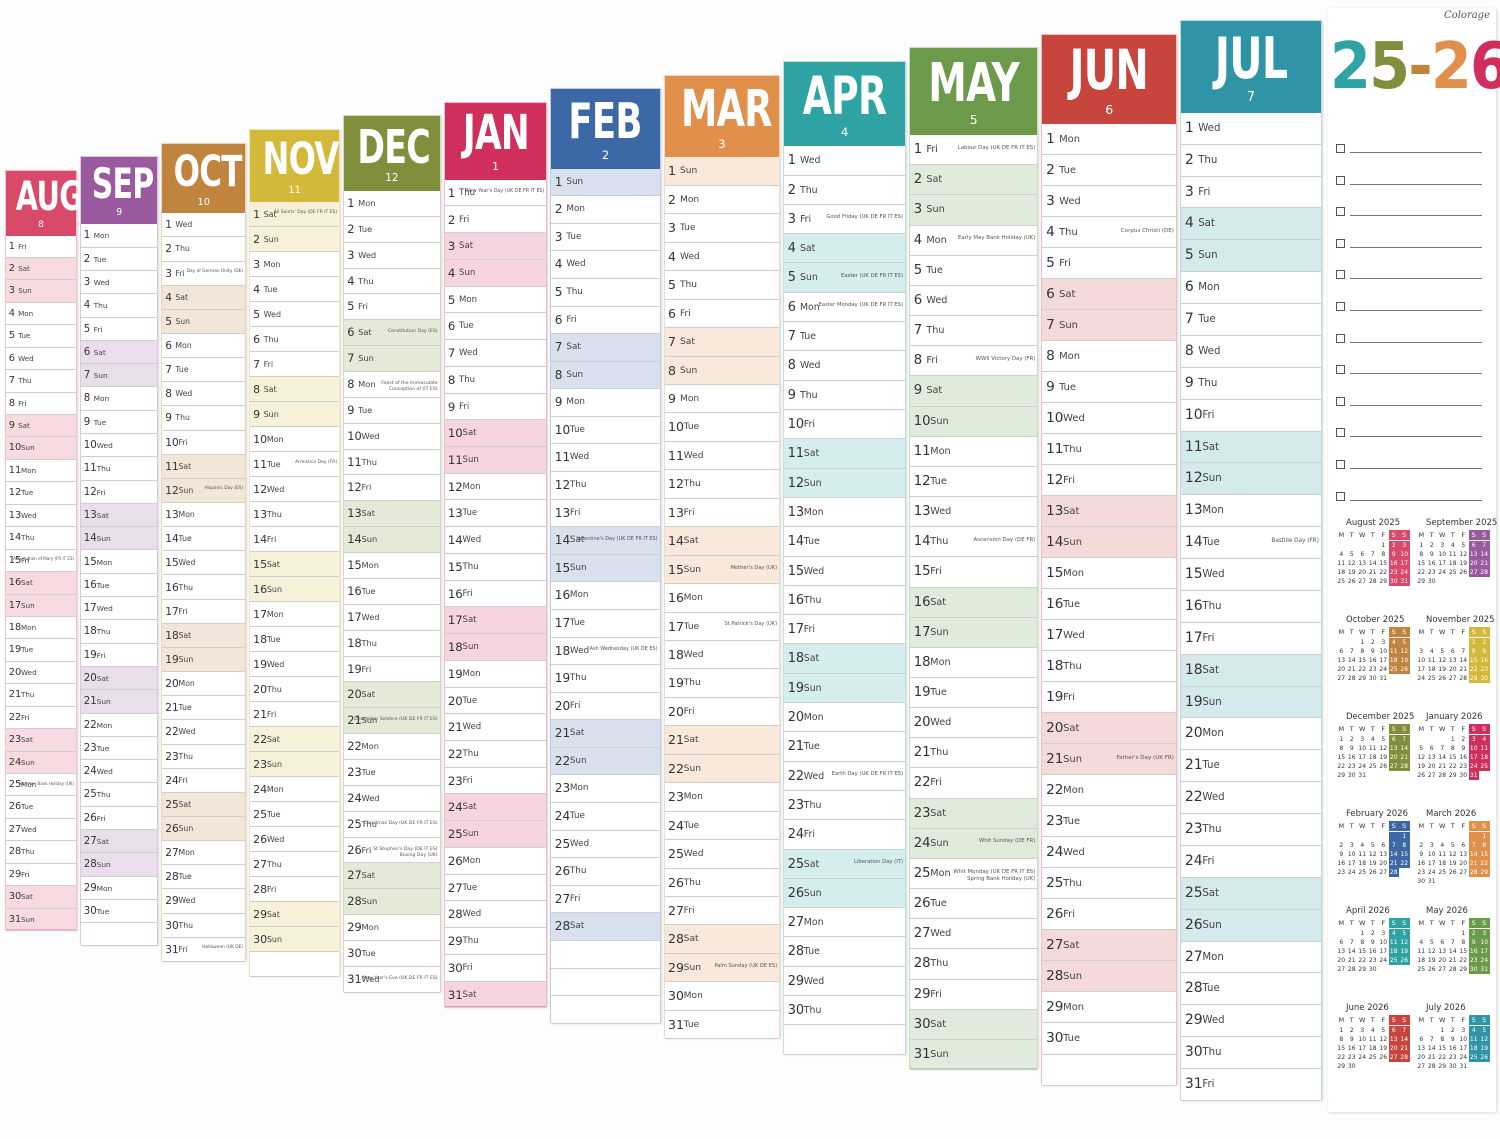 The image size is (1500, 1139). What do you see at coordinates (974, 602) in the screenshot?
I see `day-row: 16 Sat` at bounding box center [974, 602].